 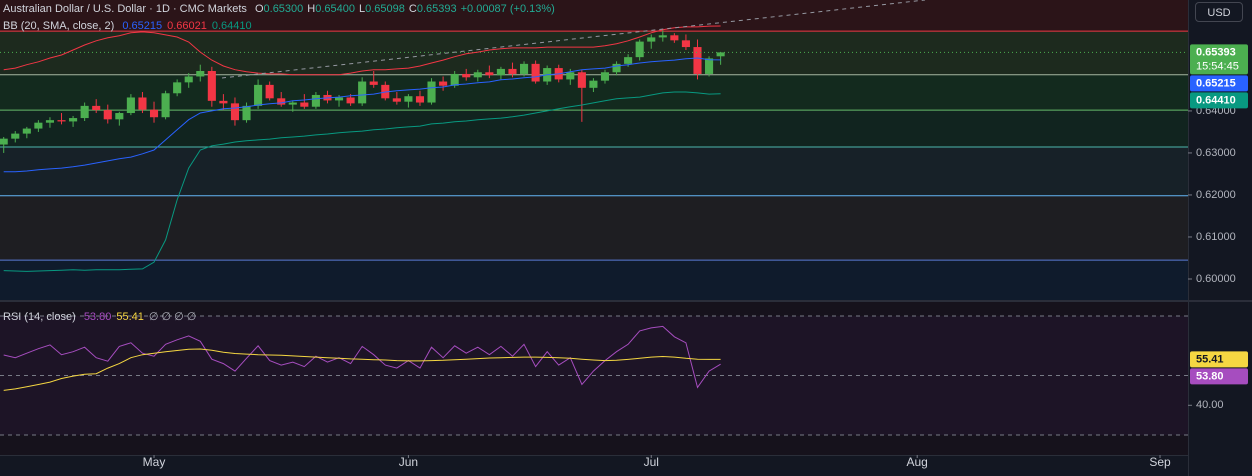 What do you see at coordinates (283, 9) in the screenshot?
I see `ohlc-value: 0.65300` at bounding box center [283, 9].